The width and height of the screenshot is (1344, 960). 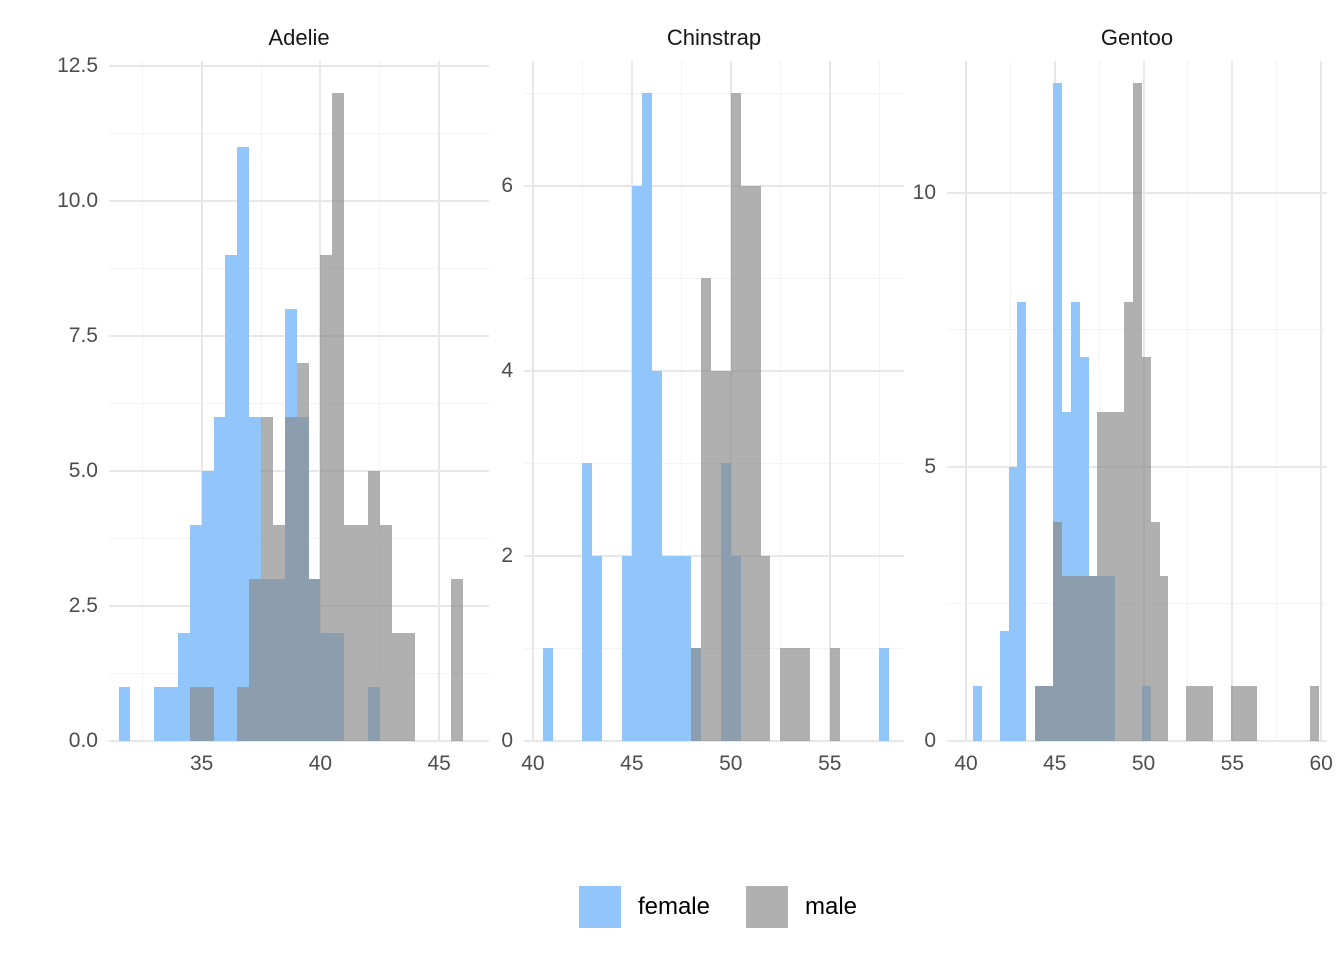 I want to click on y-tick-label-adelie: 10.0, so click(x=77, y=201).